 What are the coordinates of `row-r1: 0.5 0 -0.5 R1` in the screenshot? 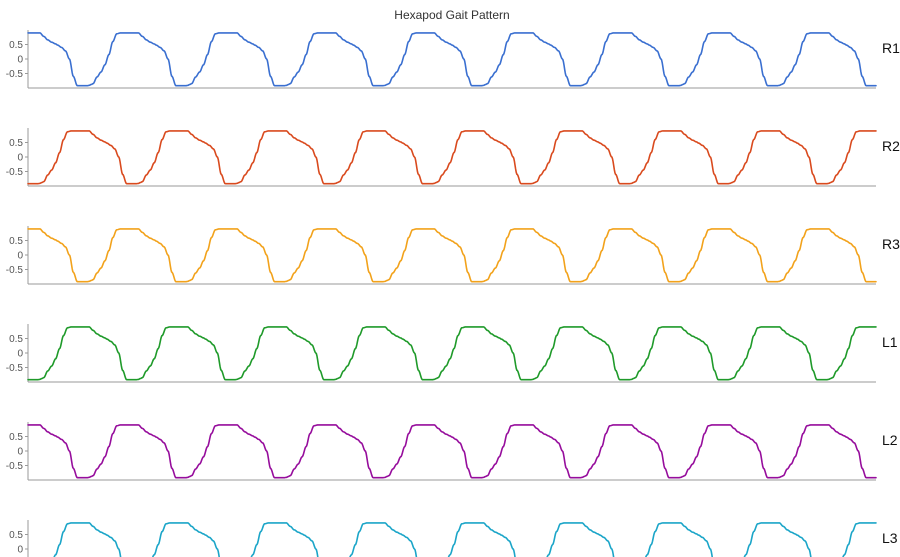 It's located at (453, 59).